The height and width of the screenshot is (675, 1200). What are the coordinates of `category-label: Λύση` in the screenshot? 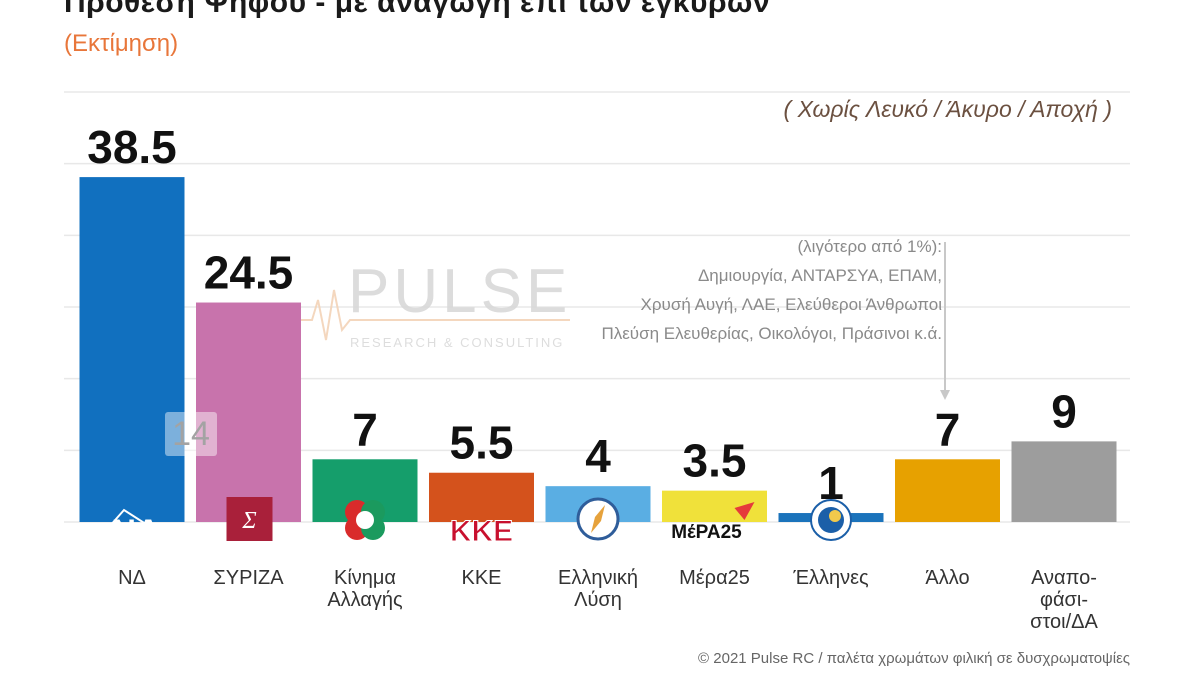 It's located at (598, 600).